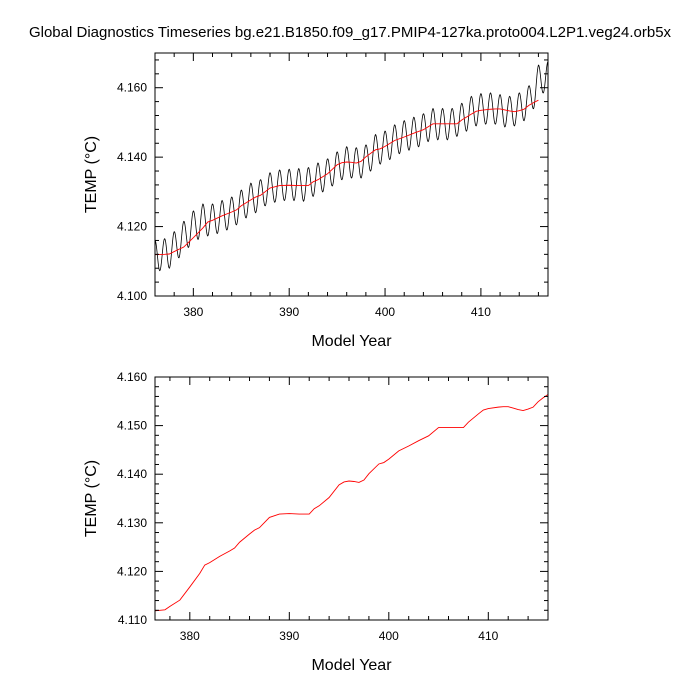 The width and height of the screenshot is (700, 700). What do you see at coordinates (132, 296) in the screenshot?
I see `top-y-tick-label: 4.100` at bounding box center [132, 296].